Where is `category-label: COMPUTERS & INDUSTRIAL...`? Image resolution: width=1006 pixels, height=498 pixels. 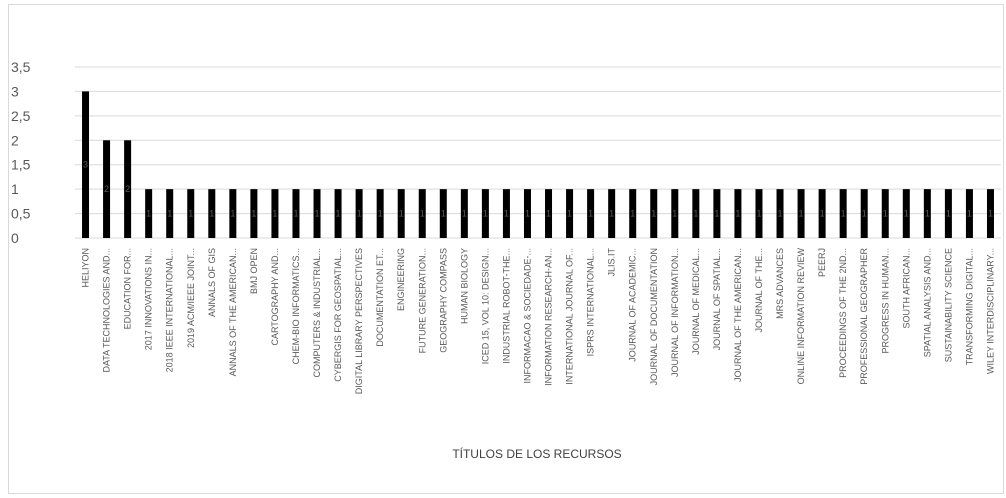 category-label: COMPUTERS & INDUSTRIAL... is located at coordinates (317, 313).